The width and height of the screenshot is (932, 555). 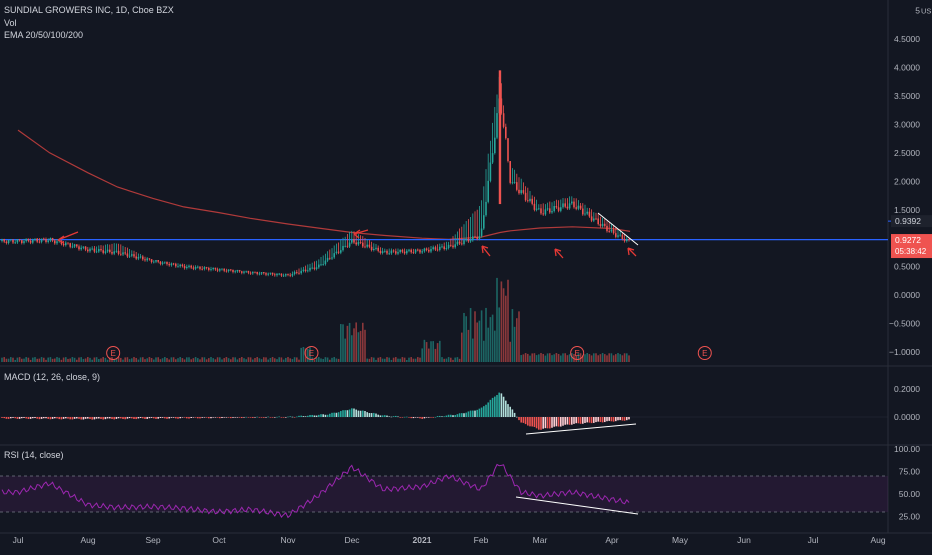 I want to click on rsi-tick-label: 75.00, so click(x=910, y=472).